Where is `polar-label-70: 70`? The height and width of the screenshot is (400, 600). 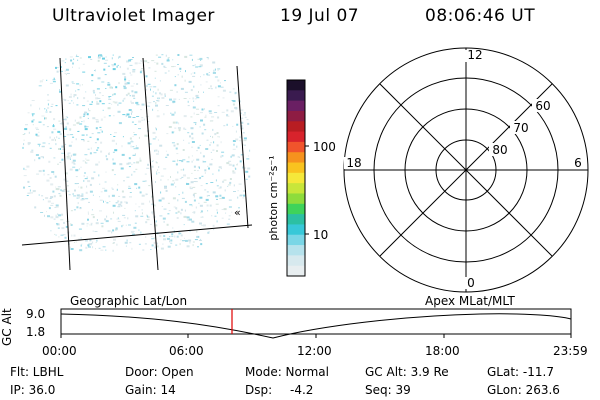 polar-label-70: 70 is located at coordinates (520, 128).